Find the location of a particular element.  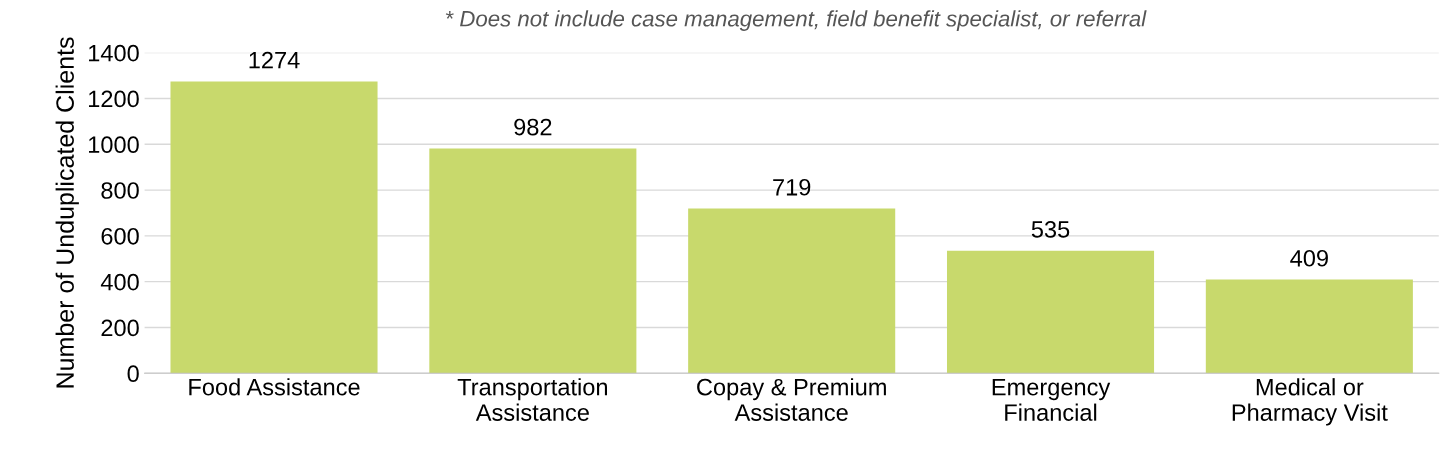

y-tick-label: 200 is located at coordinates (120, 328).